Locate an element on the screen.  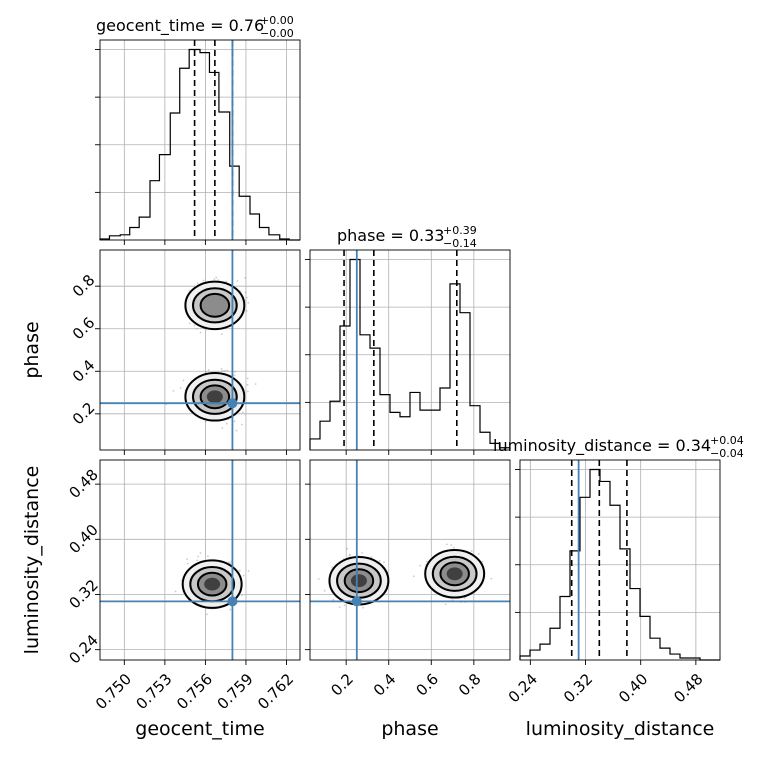
title-luminosity-distance-minus: −0.04 is located at coordinates (727, 453).